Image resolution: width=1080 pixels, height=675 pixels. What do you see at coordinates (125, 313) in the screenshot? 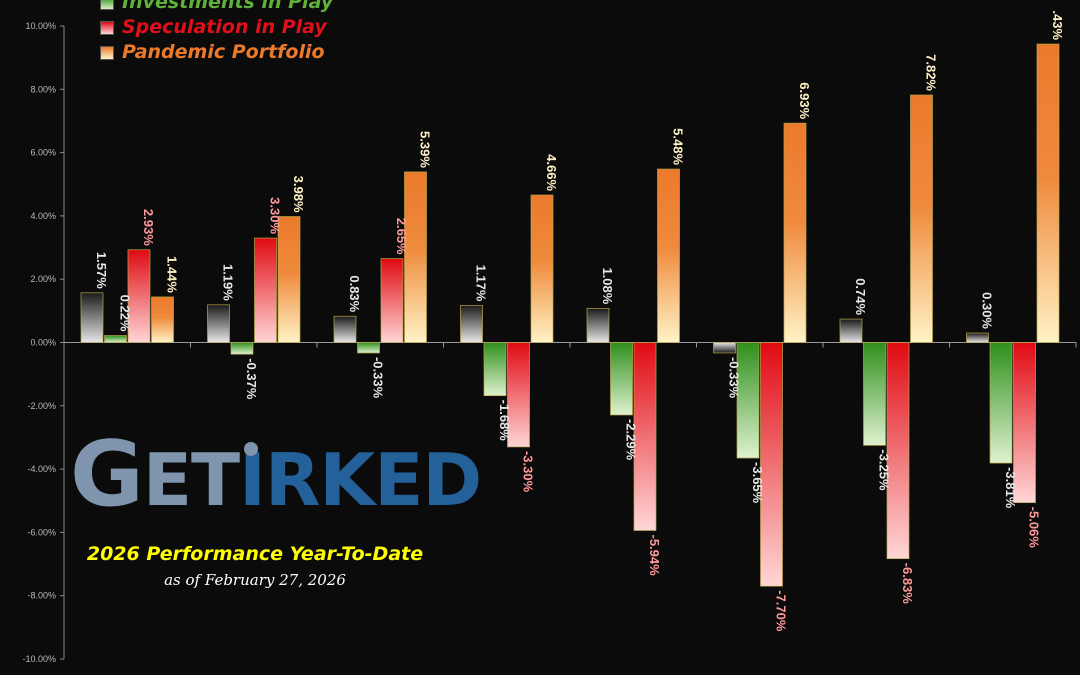
I see `data-label: 0.22%` at bounding box center [125, 313].